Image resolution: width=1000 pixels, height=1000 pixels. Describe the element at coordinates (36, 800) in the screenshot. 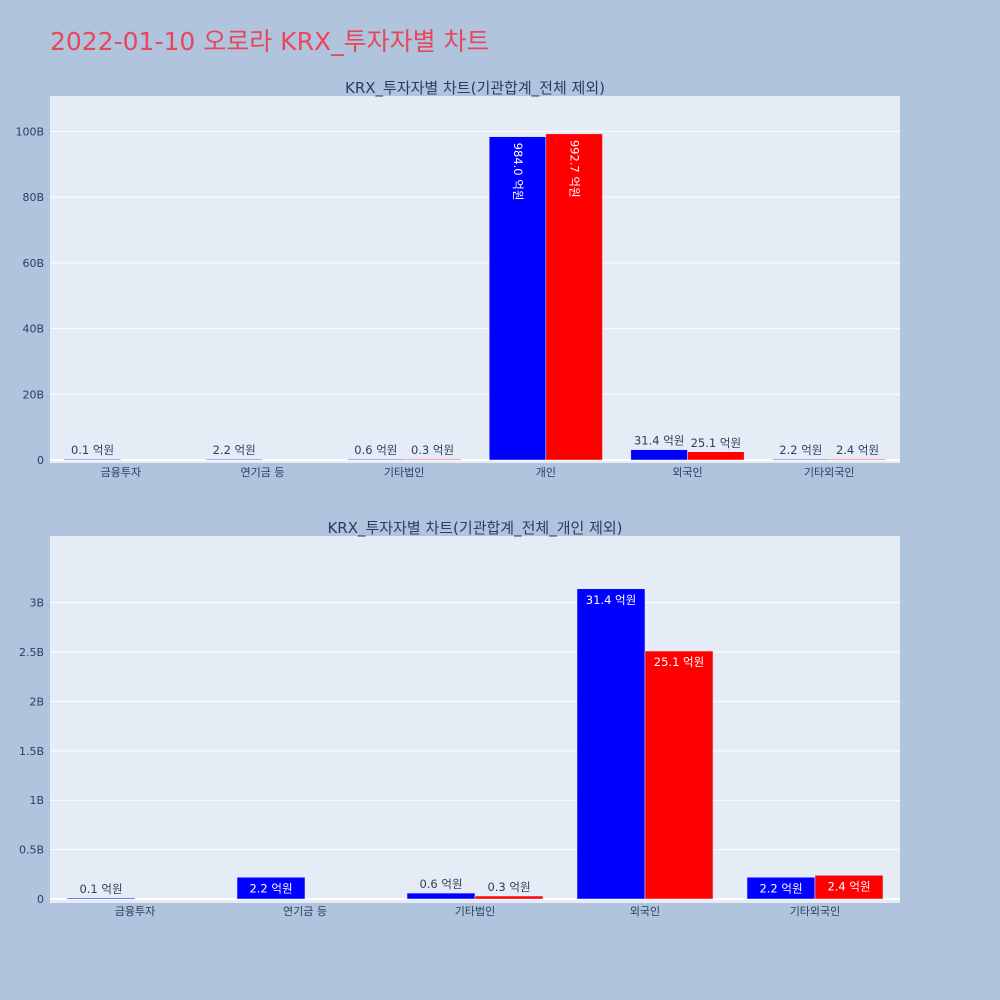

I see `y-tick-label: 1B` at that location.